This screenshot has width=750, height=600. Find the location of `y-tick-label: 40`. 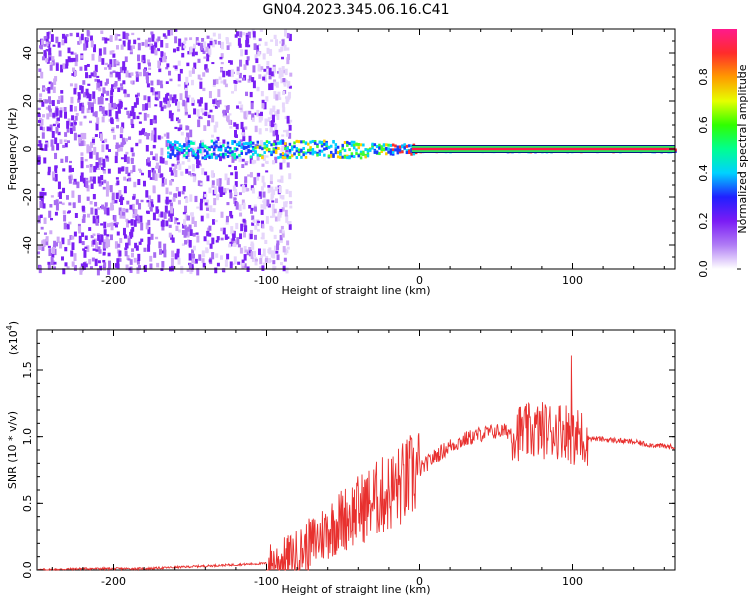

y-tick-label: 40 is located at coordinates (27, 53).